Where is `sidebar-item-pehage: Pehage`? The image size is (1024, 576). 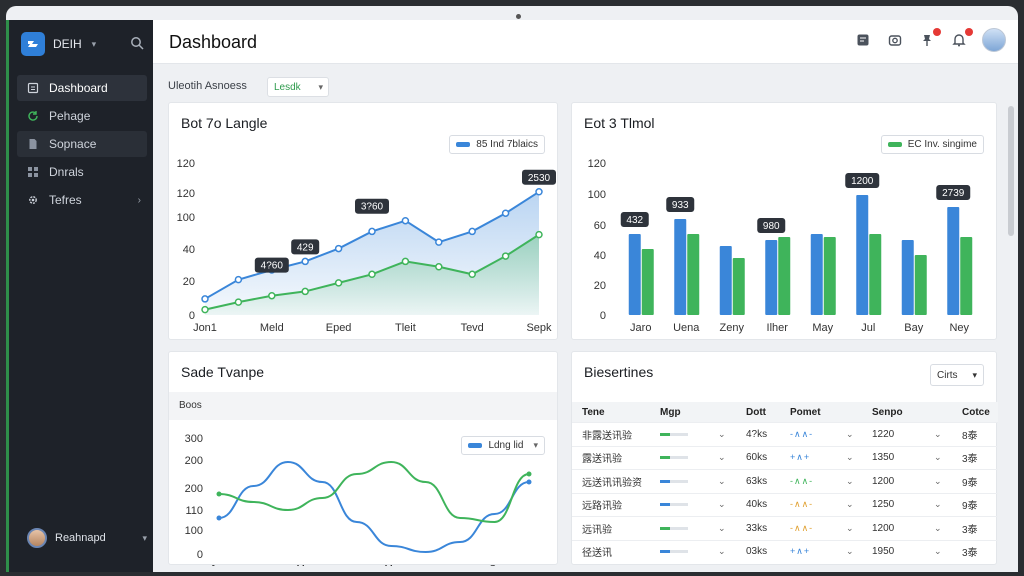
sidebar-item-pehage: Pehage is located at coordinates (82, 116).